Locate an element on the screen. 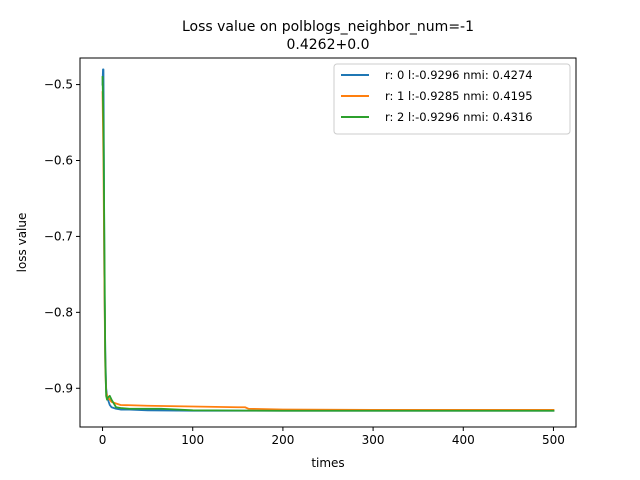 The width and height of the screenshot is (640, 480). y-axis-label: loss value is located at coordinates (22, 243).